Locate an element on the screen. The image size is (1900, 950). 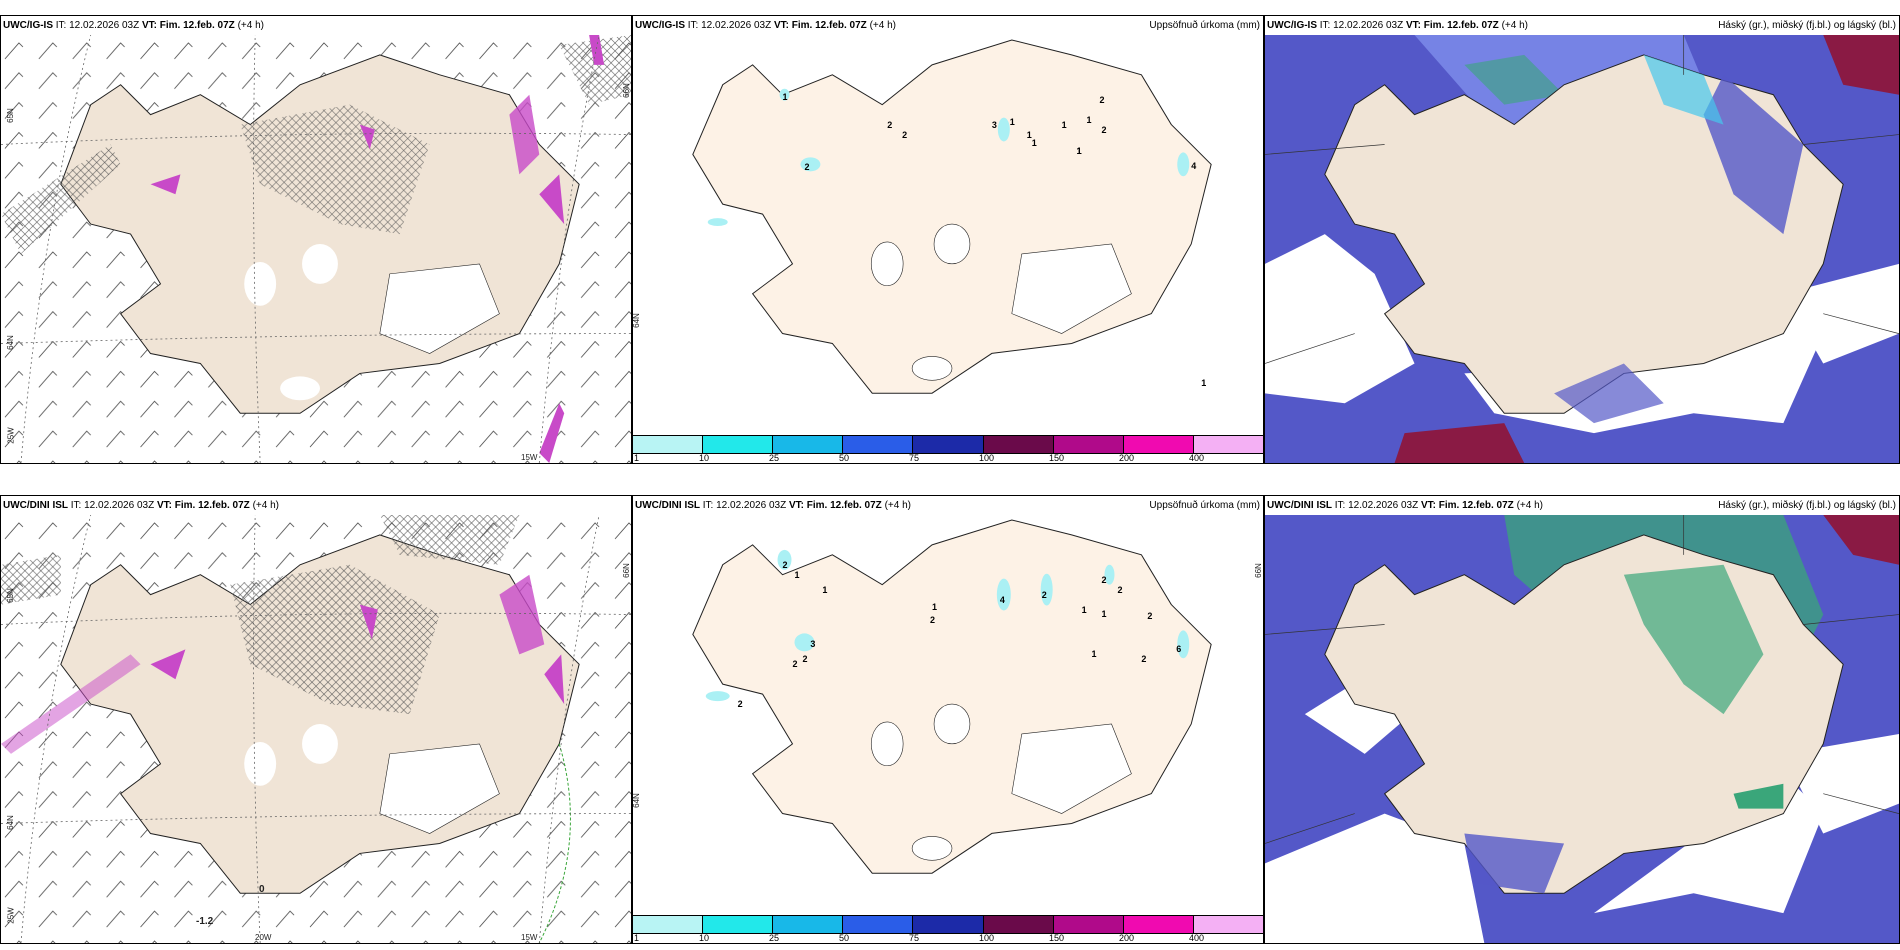
precip-value-label: 6 is located at coordinates (1179, 649).